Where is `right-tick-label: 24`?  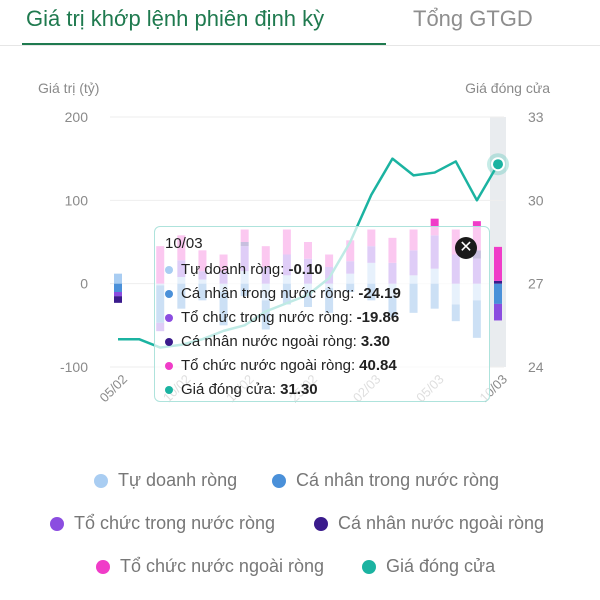
right-tick-label: 24 is located at coordinates (536, 367).